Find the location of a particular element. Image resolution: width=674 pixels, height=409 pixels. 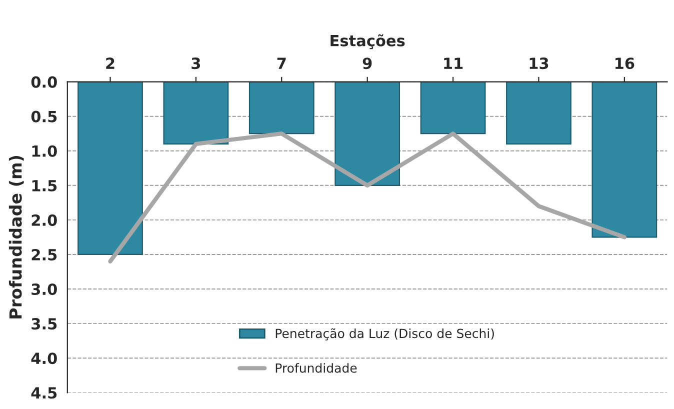

y-axis-title: Profundidade (m) is located at coordinates (16, 237).